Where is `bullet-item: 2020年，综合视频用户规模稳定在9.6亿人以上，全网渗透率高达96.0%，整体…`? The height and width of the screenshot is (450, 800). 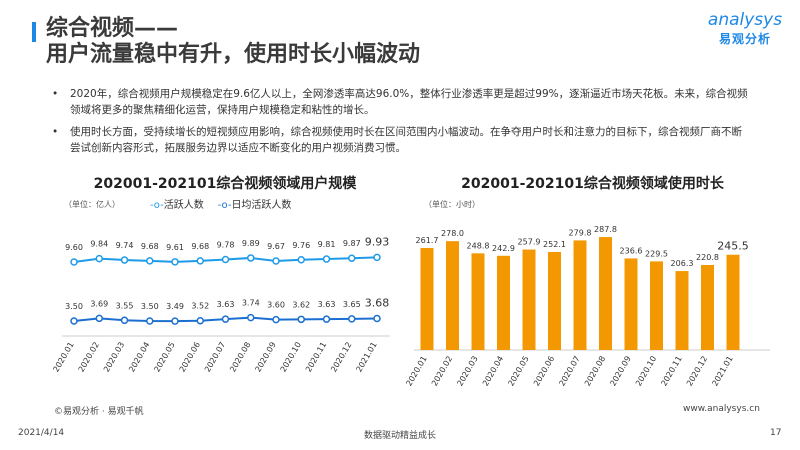
bullet-item: 2020年，综合视频用户规模稳定在9.6亿人以上，全网渗透率高达96.0%，整体… is located at coordinates (401, 102).